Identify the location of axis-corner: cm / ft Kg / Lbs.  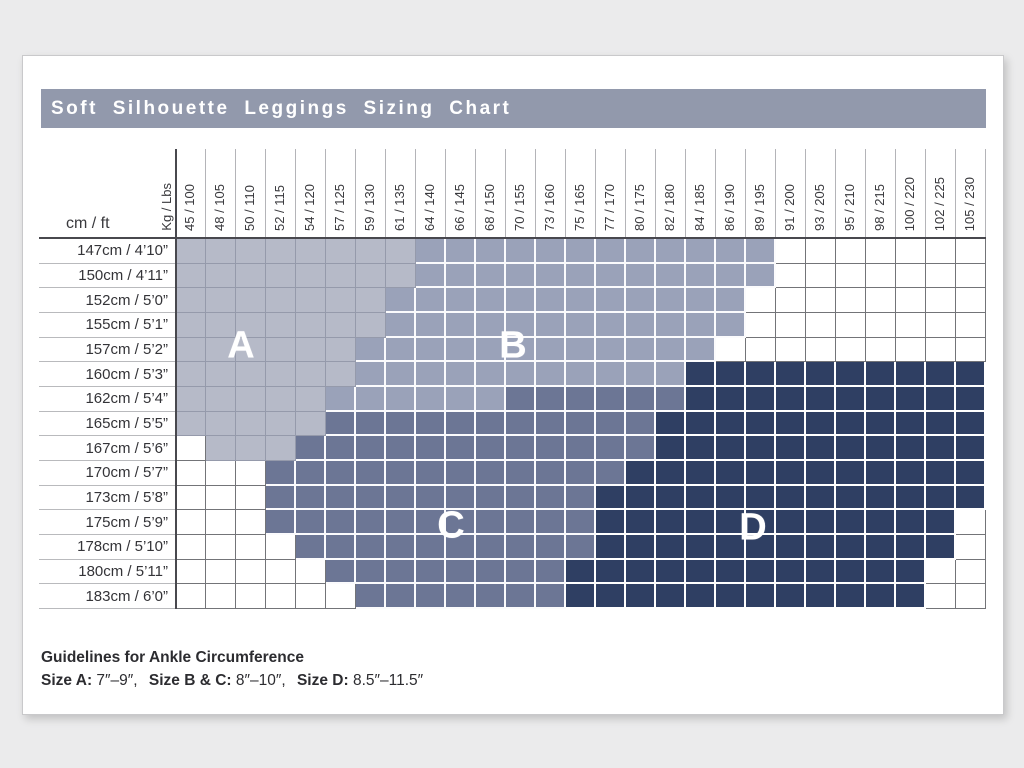
(107, 194).